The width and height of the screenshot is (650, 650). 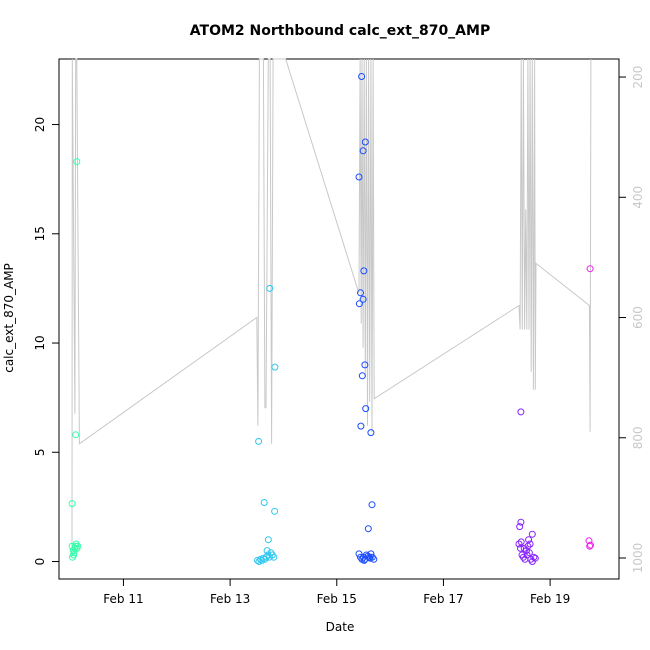 What do you see at coordinates (638, 197) in the screenshot?
I see `depth-tick-label: 400` at bounding box center [638, 197].